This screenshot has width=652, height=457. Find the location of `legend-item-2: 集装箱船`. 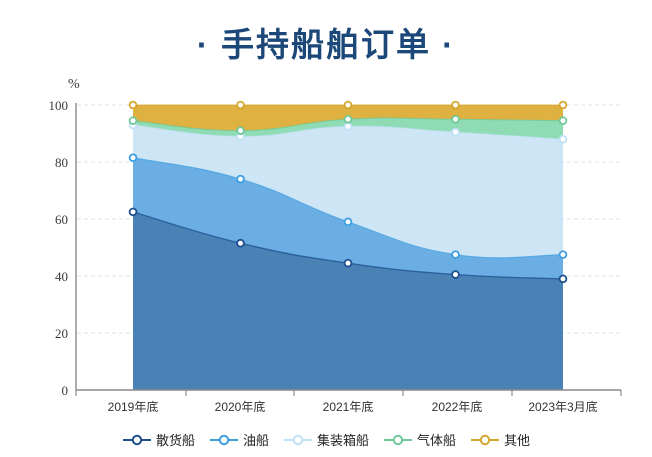

legend-item-2: 集装箱船 is located at coordinates (326, 439).